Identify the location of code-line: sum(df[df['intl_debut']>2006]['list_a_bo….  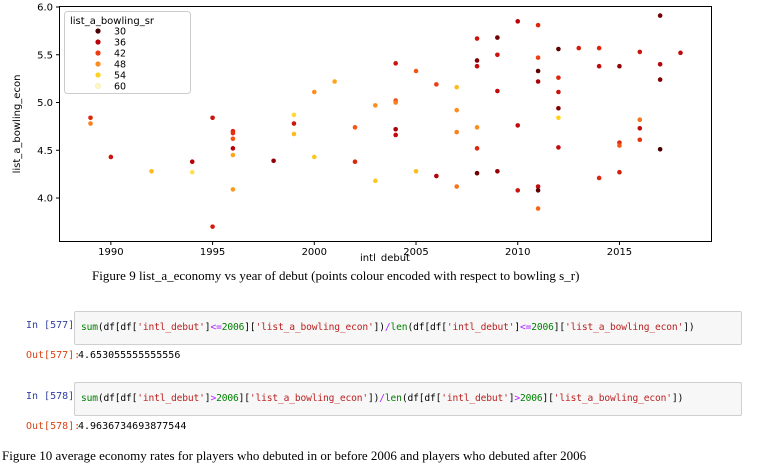
(382, 398).